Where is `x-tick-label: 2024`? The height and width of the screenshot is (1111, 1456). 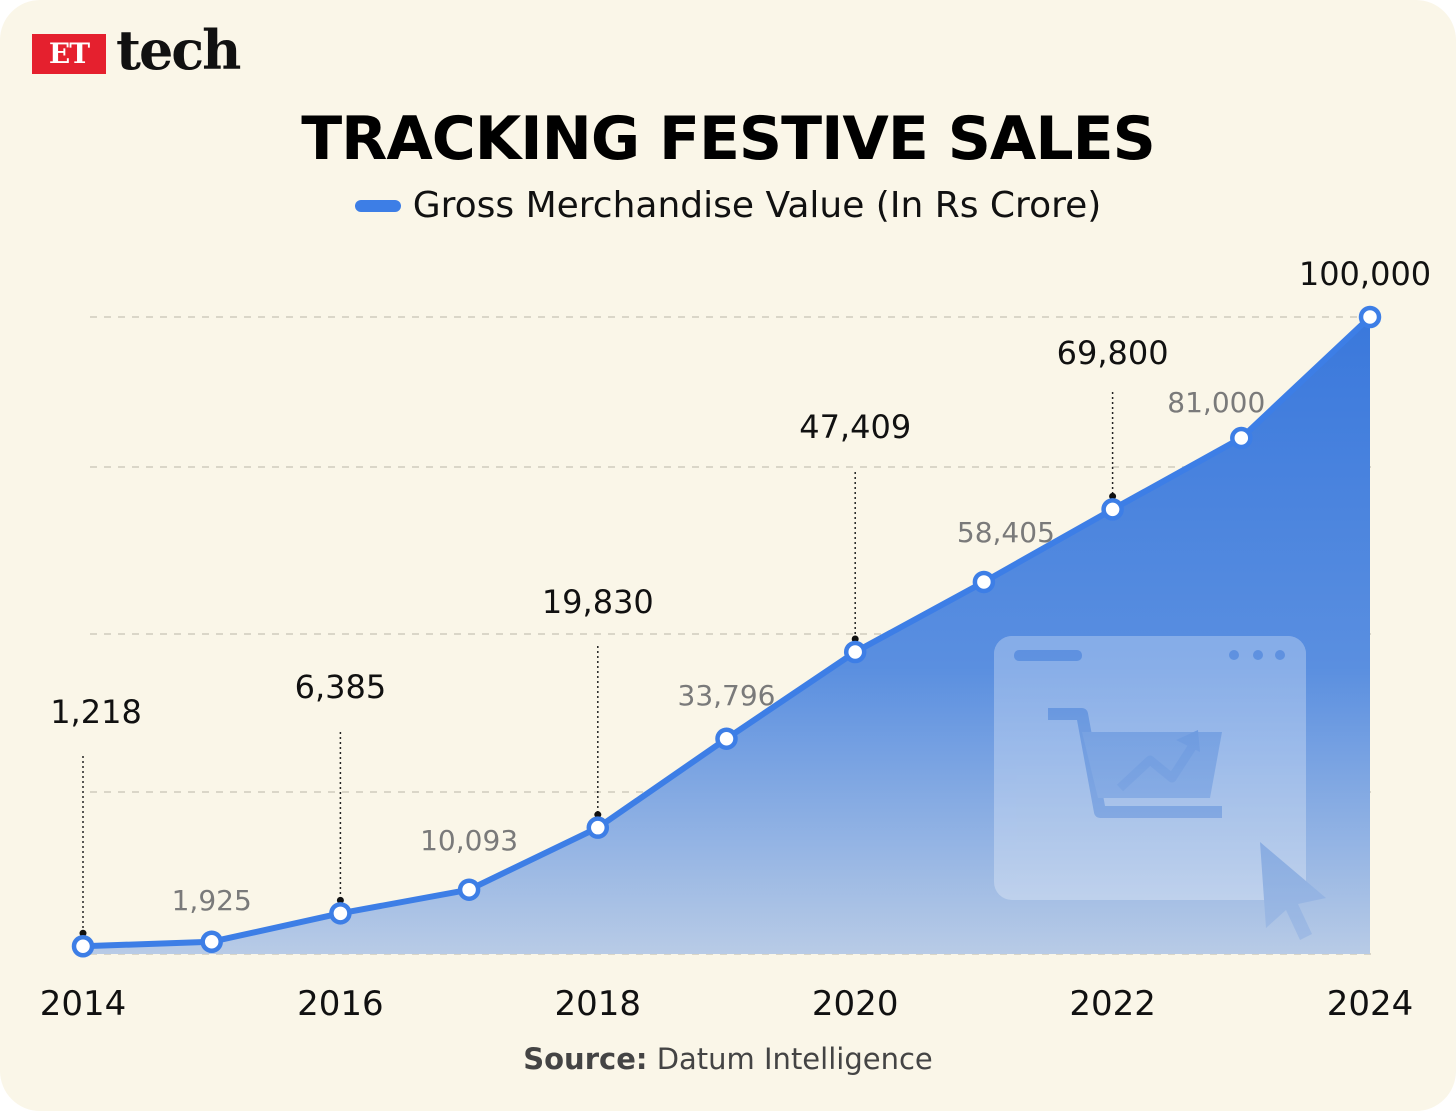 x-tick-label: 2024 is located at coordinates (1370, 1004).